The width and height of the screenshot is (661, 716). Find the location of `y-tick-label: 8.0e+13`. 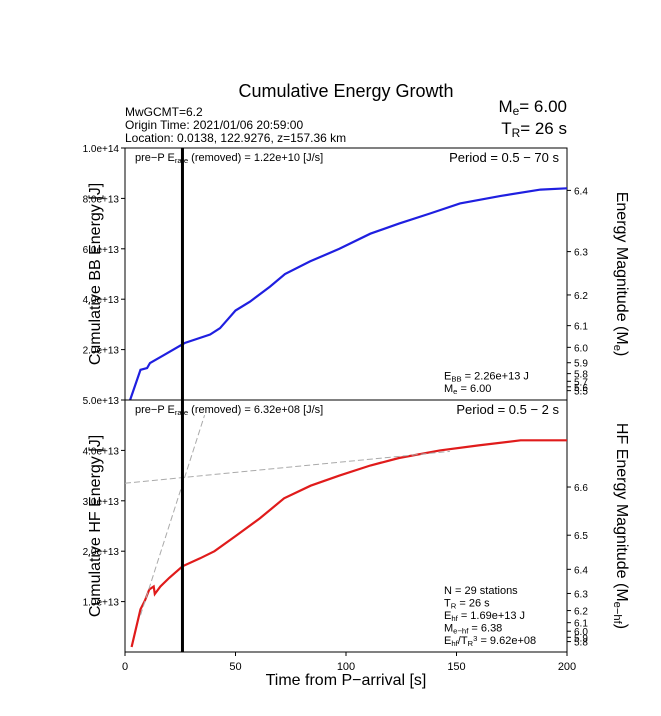

y-tick-label: 8.0e+13 is located at coordinates (101, 199).